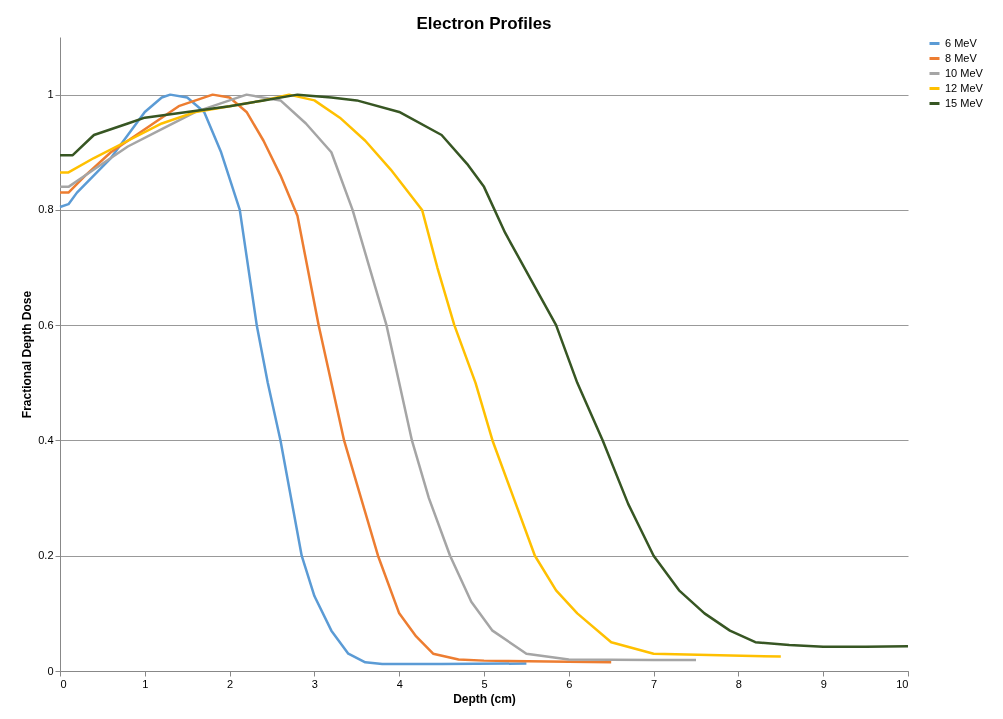 The height and width of the screenshot is (719, 1003). I want to click on x-tick-label: 5, so click(484, 683).